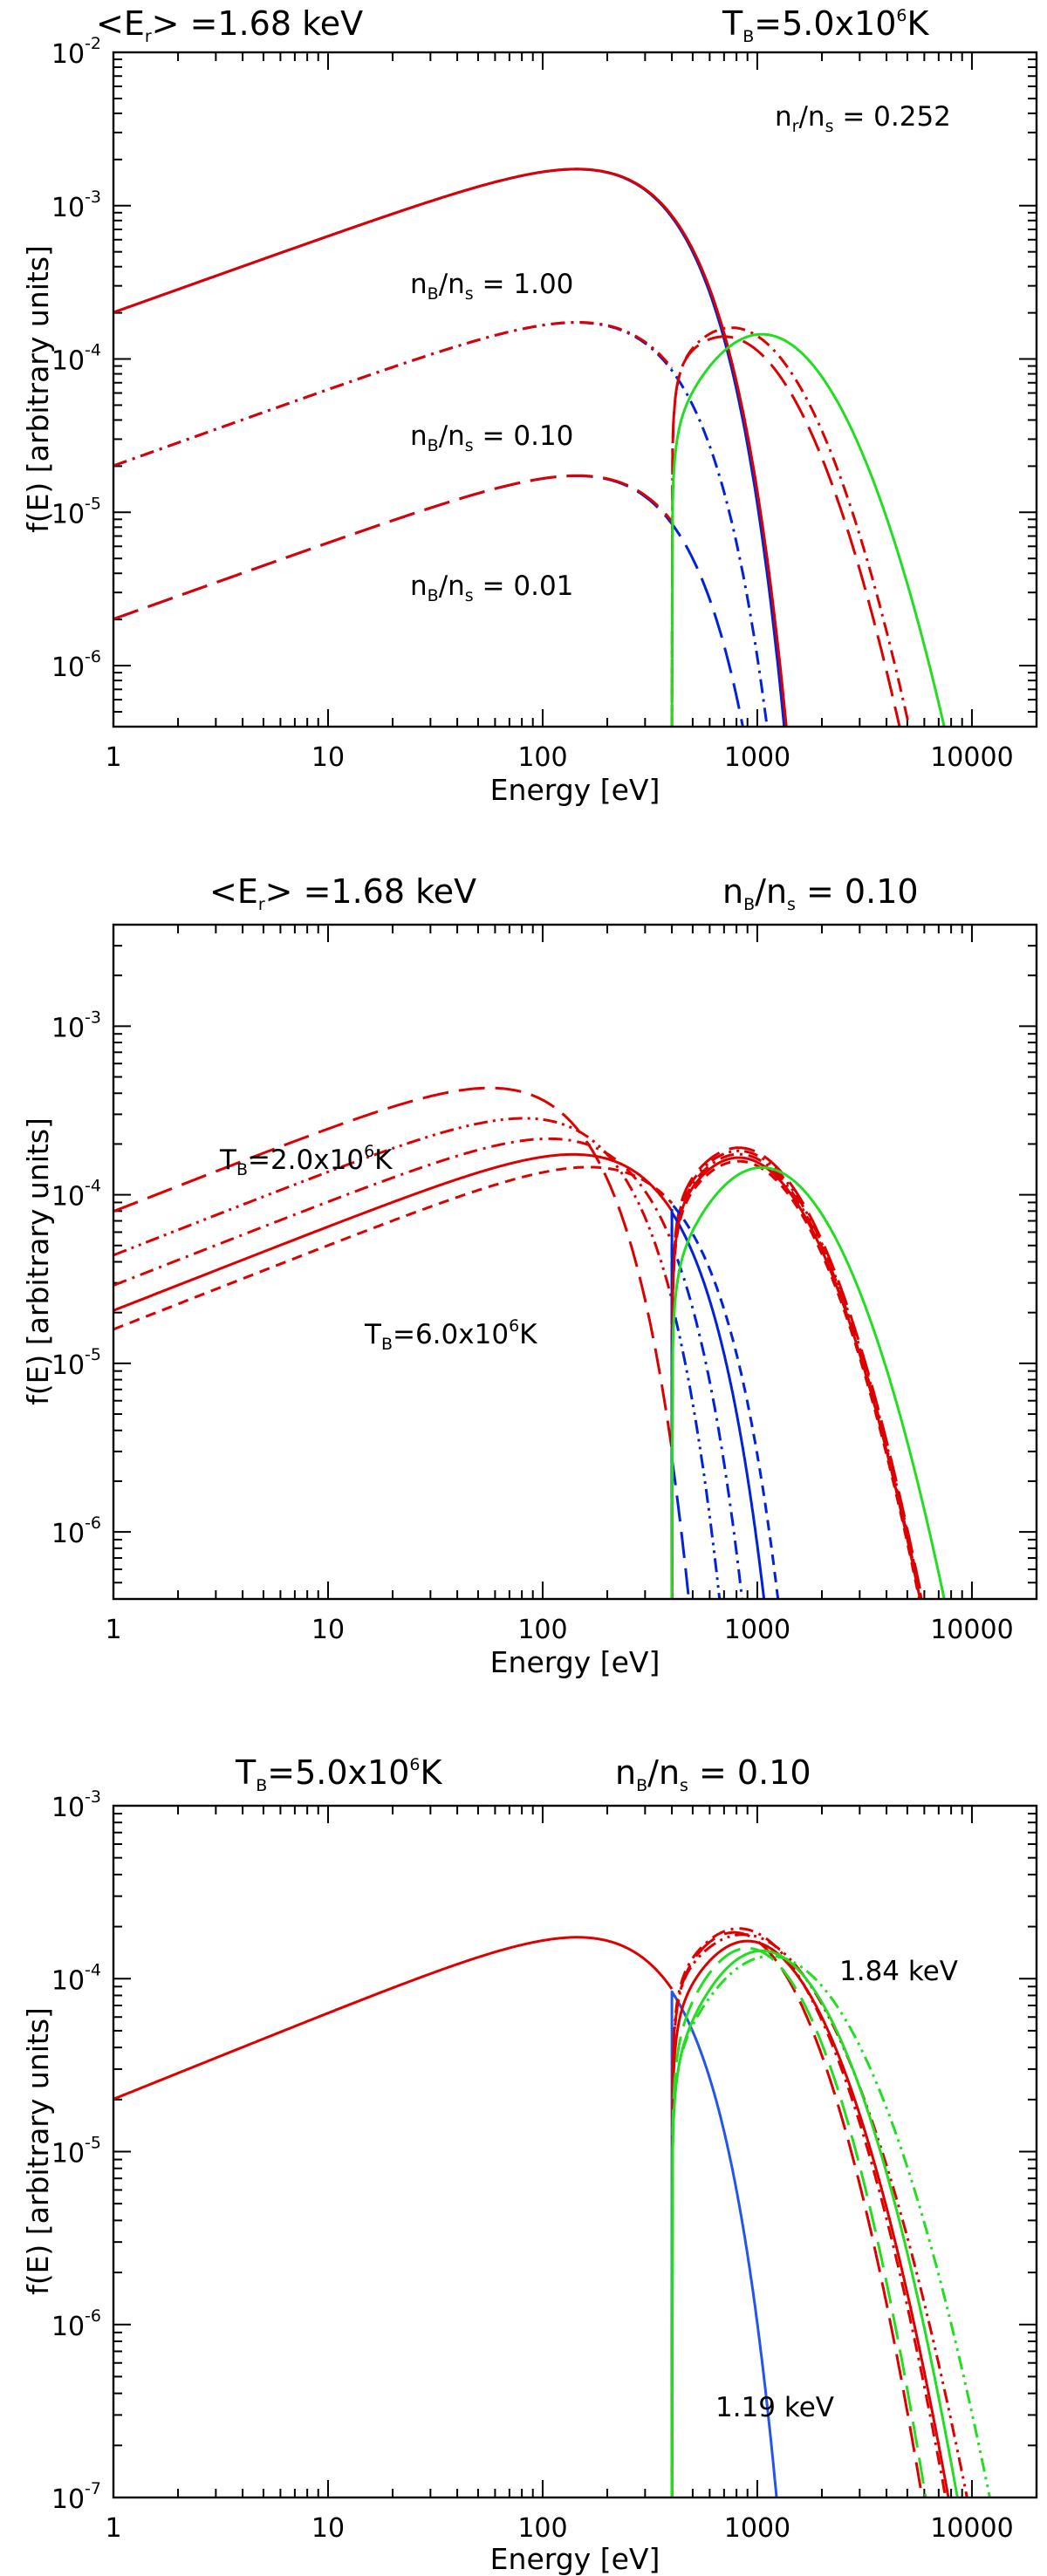 The width and height of the screenshot is (1047, 2576). What do you see at coordinates (825, 25) in the screenshot?
I see `panel-1-title-right: TB=5.0x106K` at bounding box center [825, 25].